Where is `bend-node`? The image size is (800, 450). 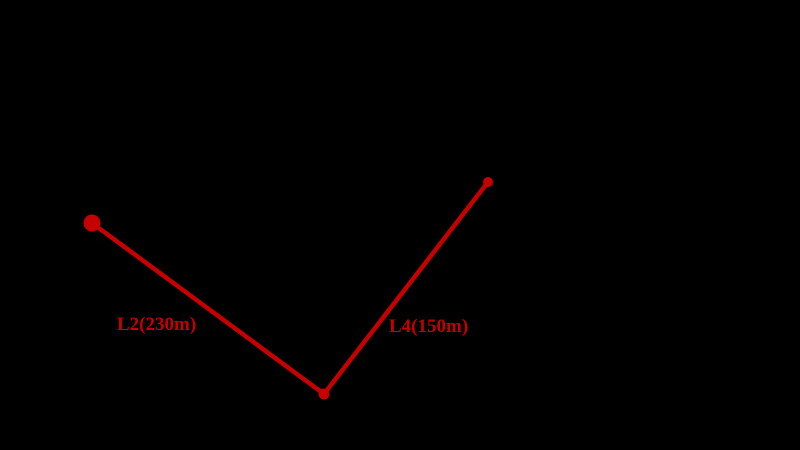
bend-node is located at coordinates (324, 394).